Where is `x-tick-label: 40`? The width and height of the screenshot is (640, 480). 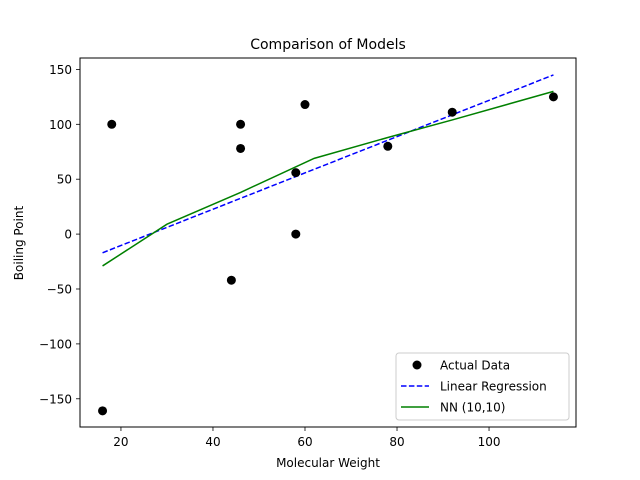
x-tick-label: 40 is located at coordinates (212, 442).